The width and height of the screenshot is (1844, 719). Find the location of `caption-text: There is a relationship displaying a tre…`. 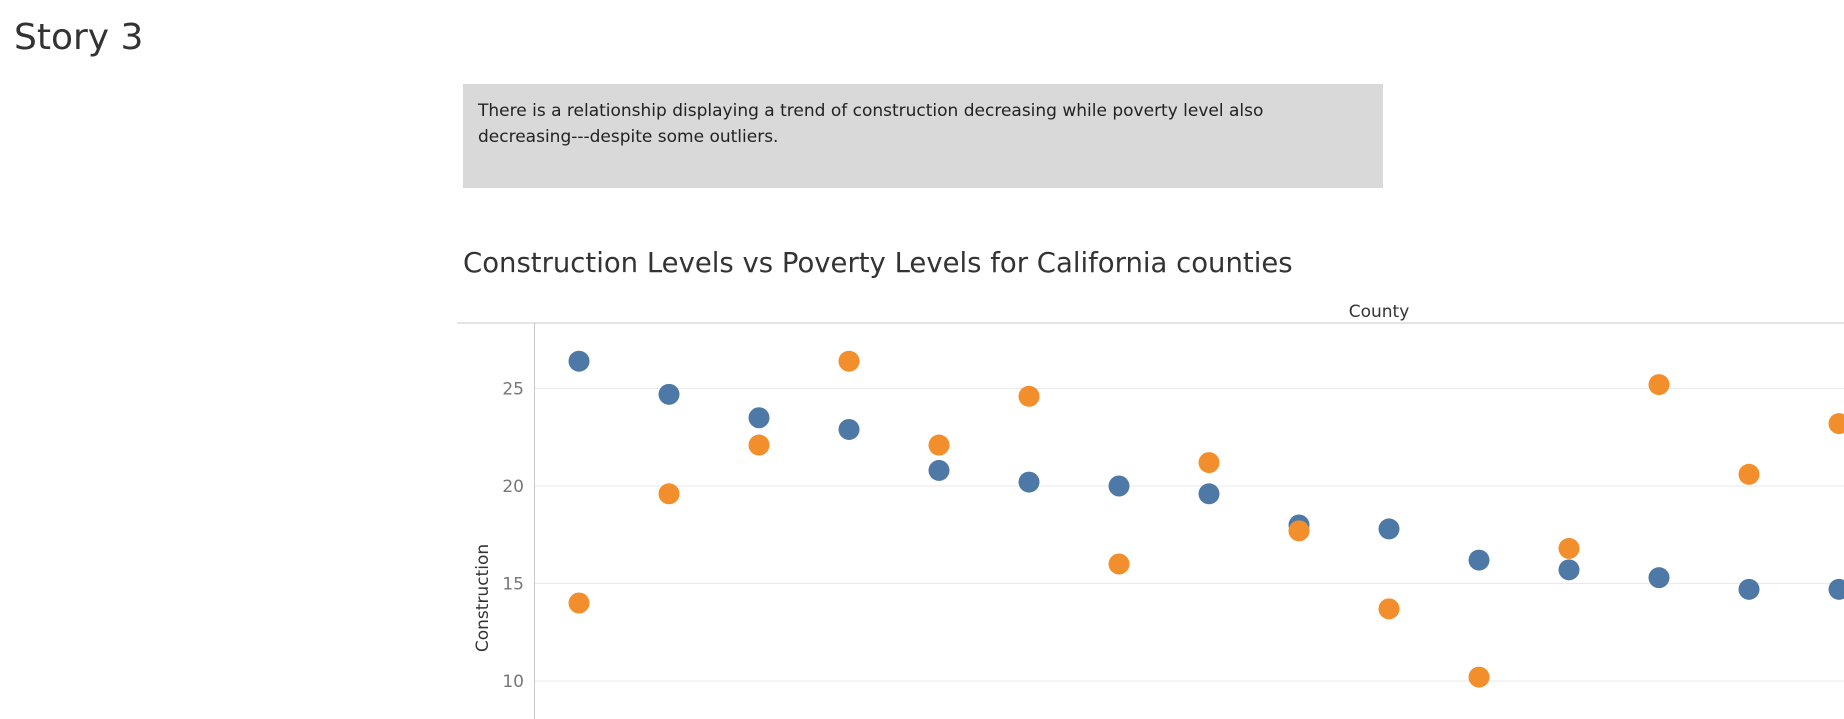

caption-text: There is a relationship displaying a tre… is located at coordinates (871, 124).